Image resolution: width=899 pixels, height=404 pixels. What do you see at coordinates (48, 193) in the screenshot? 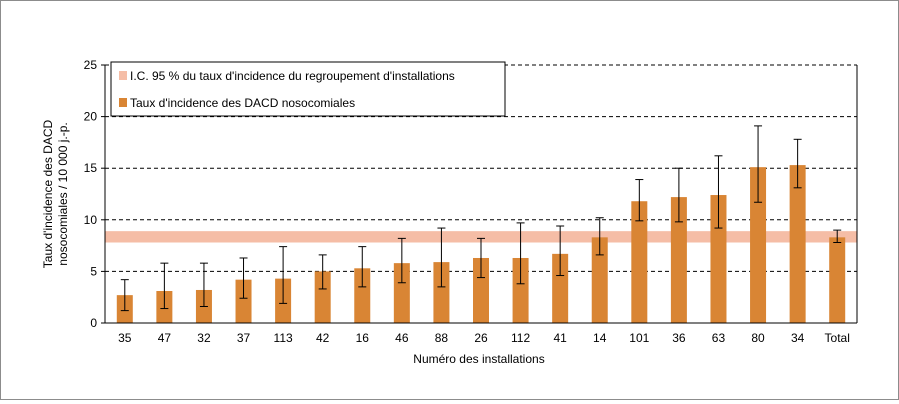
I see `y-axis-title-line1: Taux d'incidence des DACD` at bounding box center [48, 193].